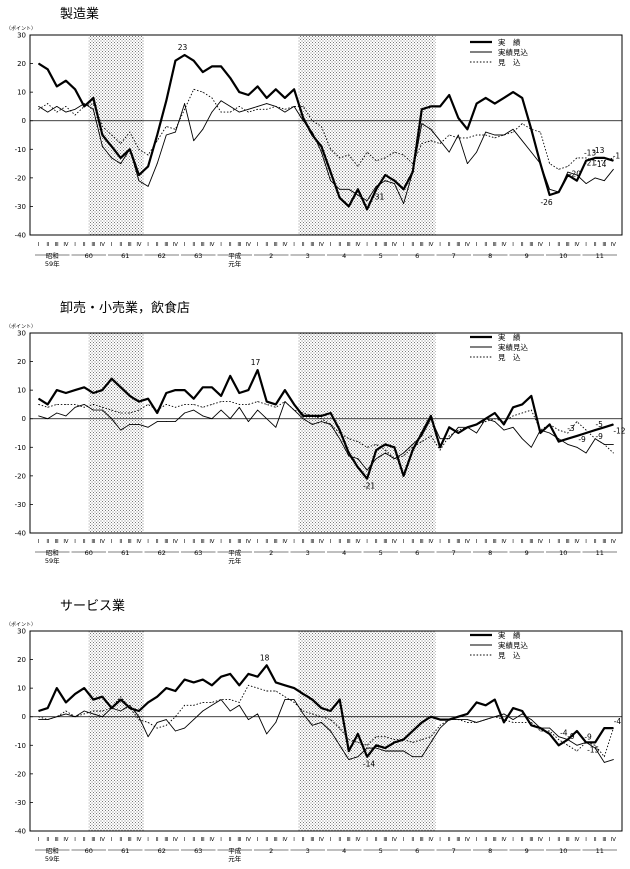 This screenshot has width=630, height=869. Describe the element at coordinates (24, 419) in the screenshot. I see `y-tick-label: 0` at that location.